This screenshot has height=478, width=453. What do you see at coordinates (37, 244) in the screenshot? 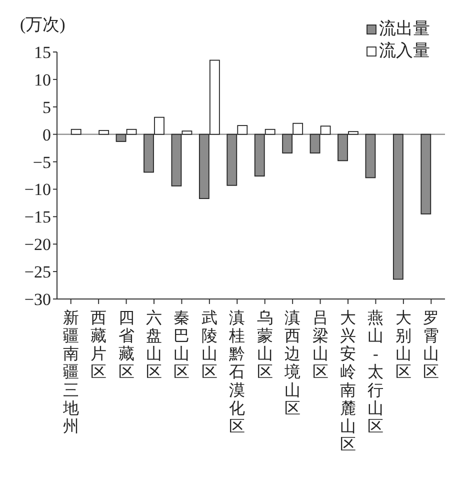
I see `y-tick-label: −20` at bounding box center [37, 244].